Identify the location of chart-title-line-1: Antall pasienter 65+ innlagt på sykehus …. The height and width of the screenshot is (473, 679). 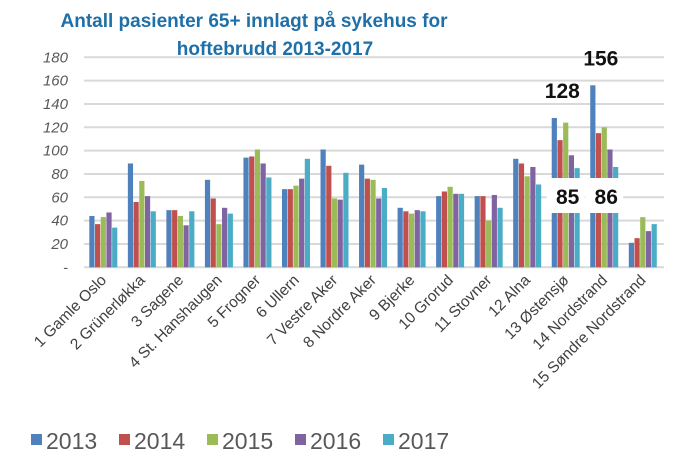
(255, 21).